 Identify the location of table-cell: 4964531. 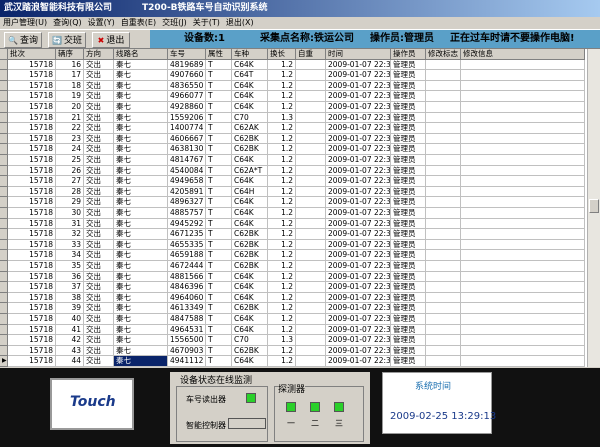
(187, 330).